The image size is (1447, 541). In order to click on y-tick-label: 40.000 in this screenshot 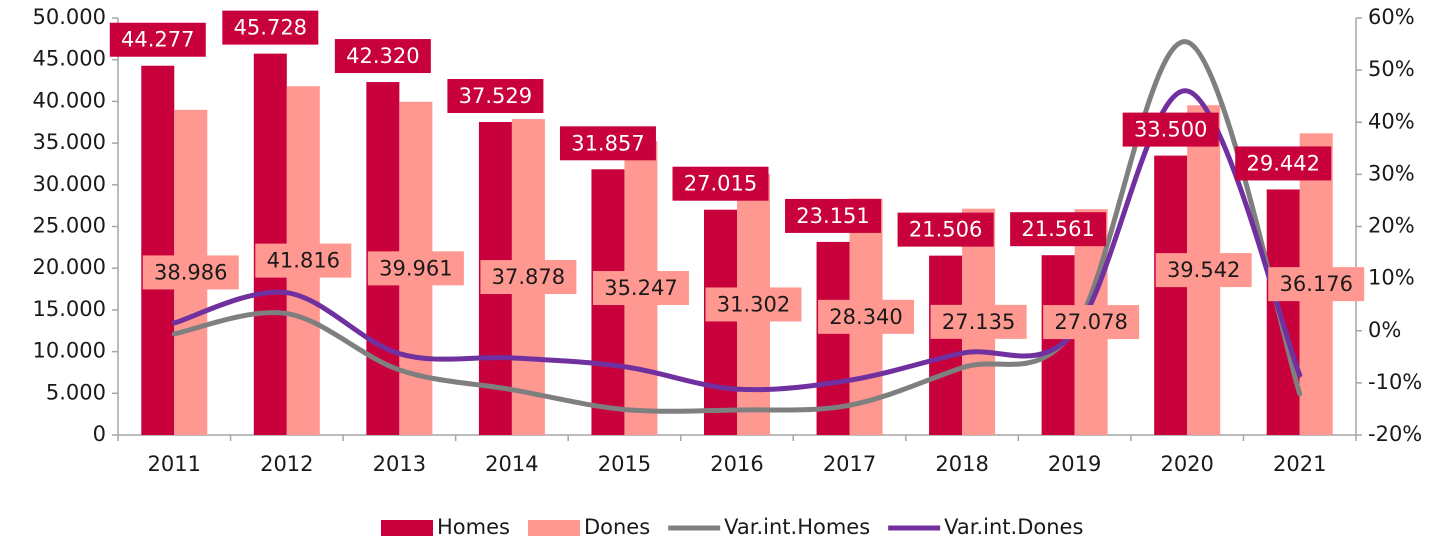, I will do `click(69, 100)`.